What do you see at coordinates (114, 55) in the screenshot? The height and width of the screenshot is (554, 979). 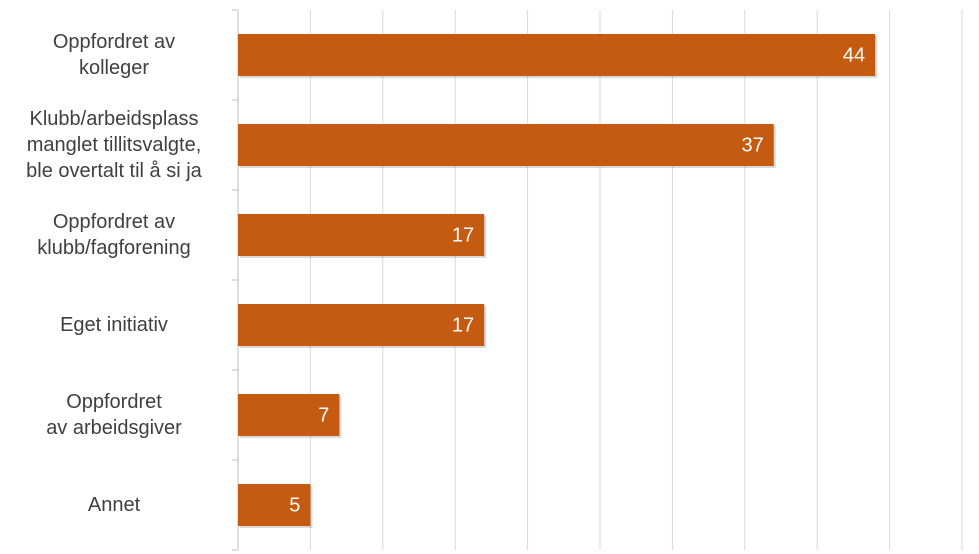 I see `category-label: Oppfordret av kolleger` at bounding box center [114, 55].